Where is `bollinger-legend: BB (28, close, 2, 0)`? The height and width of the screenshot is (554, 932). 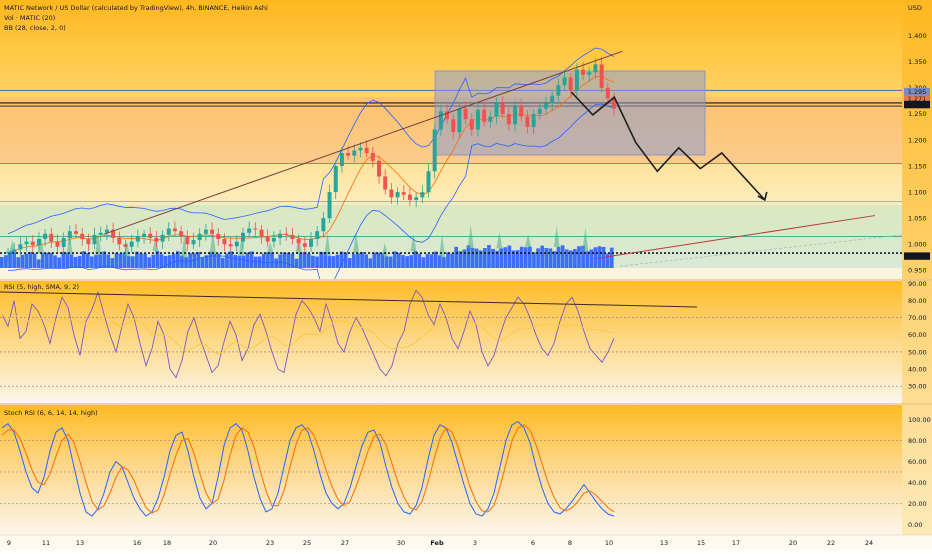
bollinger-legend: BB (28, close, 2, 0) is located at coordinates (35, 28).